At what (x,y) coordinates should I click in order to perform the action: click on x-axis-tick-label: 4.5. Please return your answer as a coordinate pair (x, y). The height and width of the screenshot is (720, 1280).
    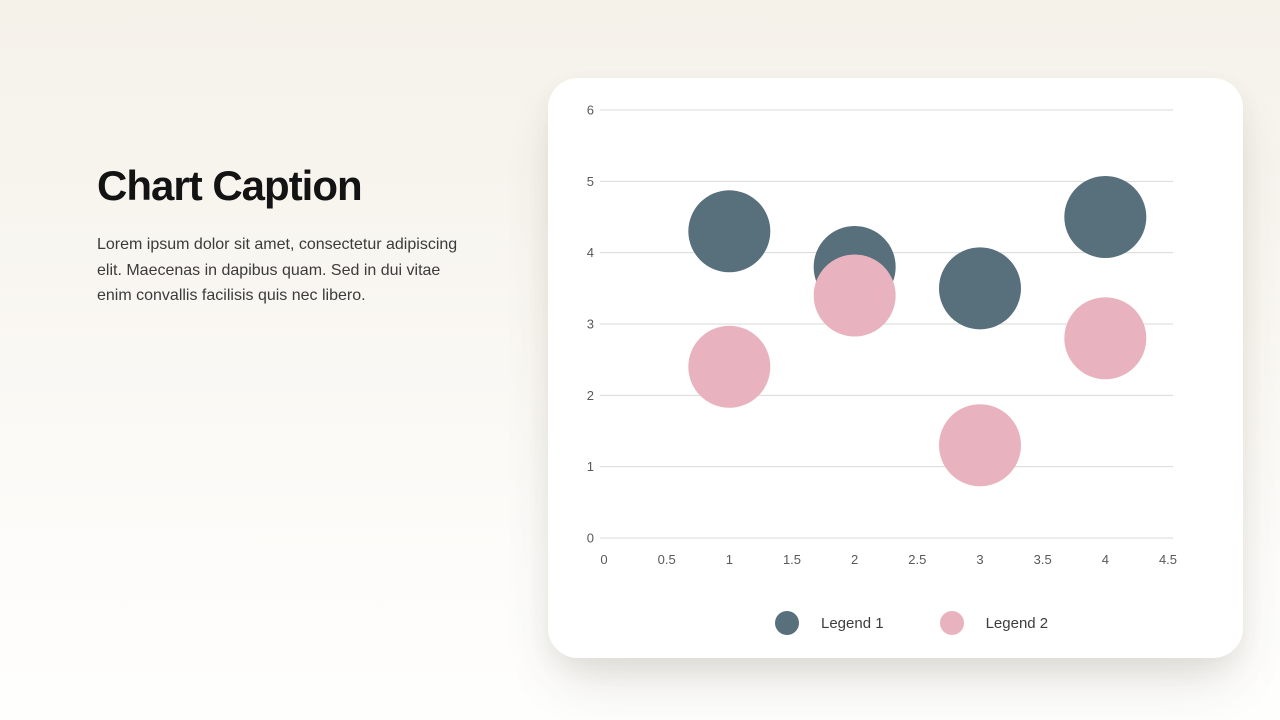
    Looking at the image, I should click on (1168, 559).